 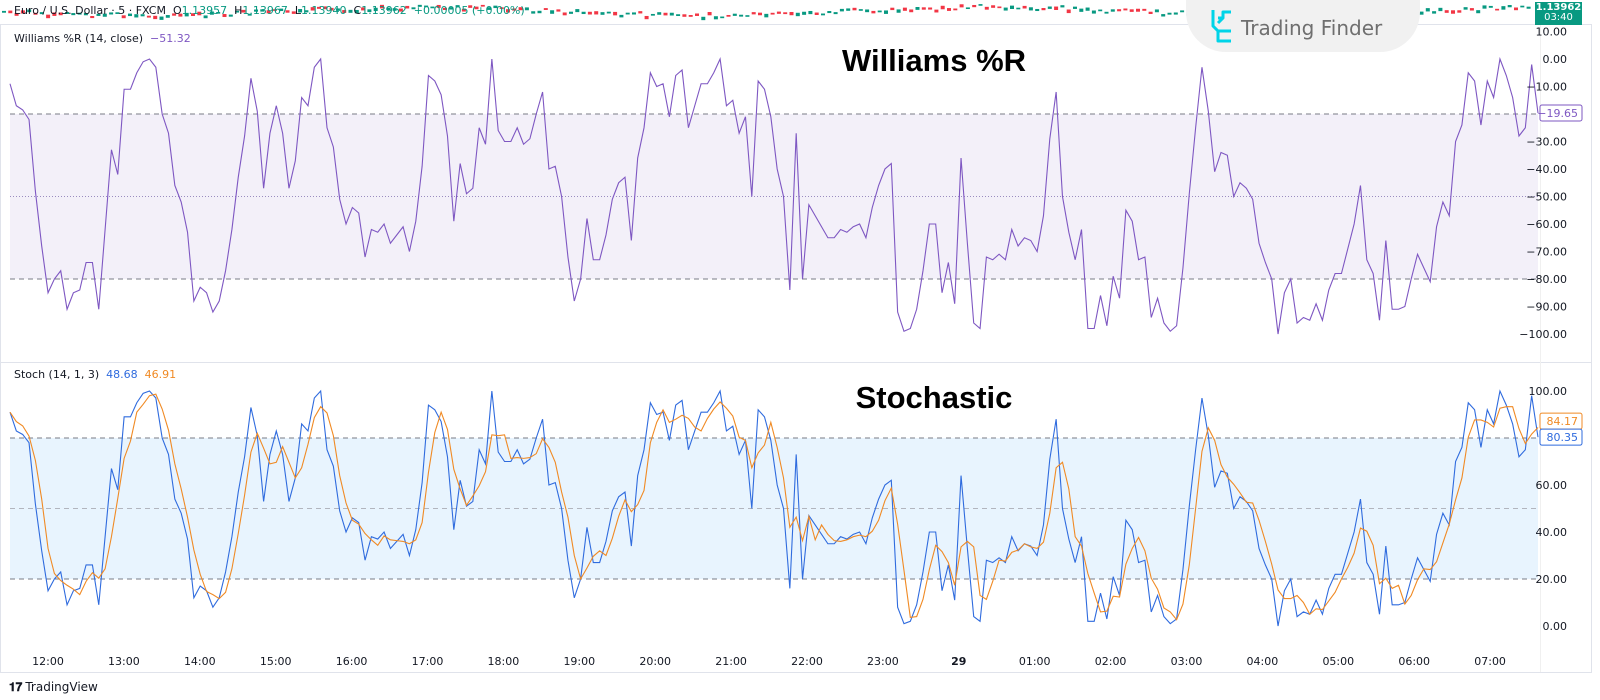 What do you see at coordinates (122, 374) in the screenshot?
I see `stoch-k-value: 48.68` at bounding box center [122, 374].